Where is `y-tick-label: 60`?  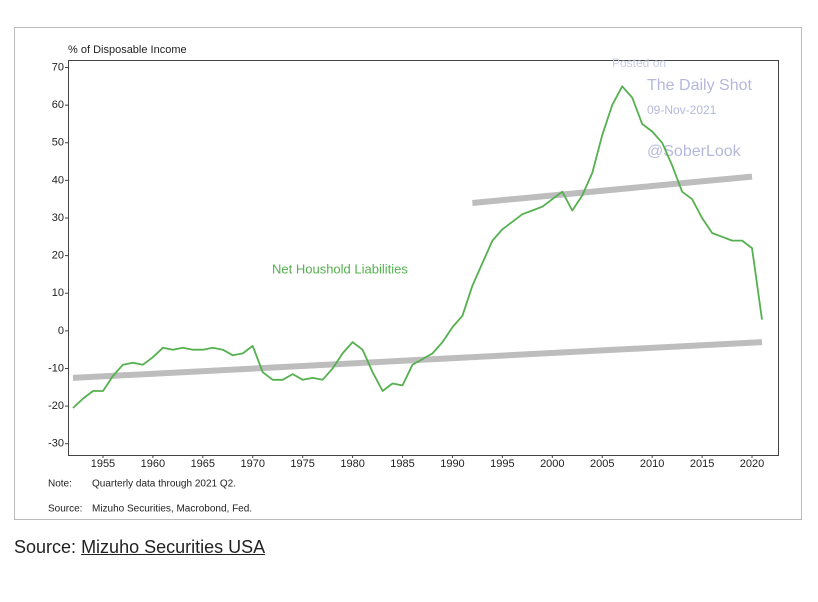 y-tick-label: 60 is located at coordinates (58, 105).